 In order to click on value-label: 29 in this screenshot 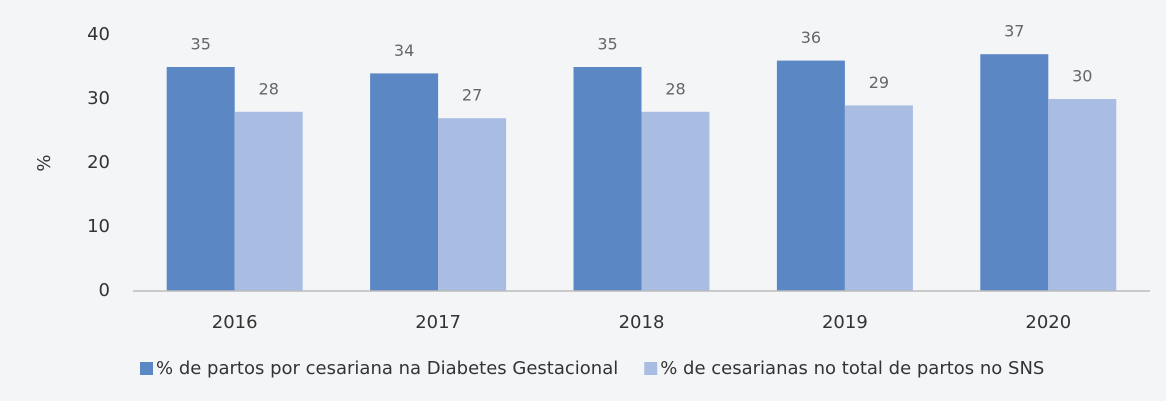, I will do `click(879, 82)`.